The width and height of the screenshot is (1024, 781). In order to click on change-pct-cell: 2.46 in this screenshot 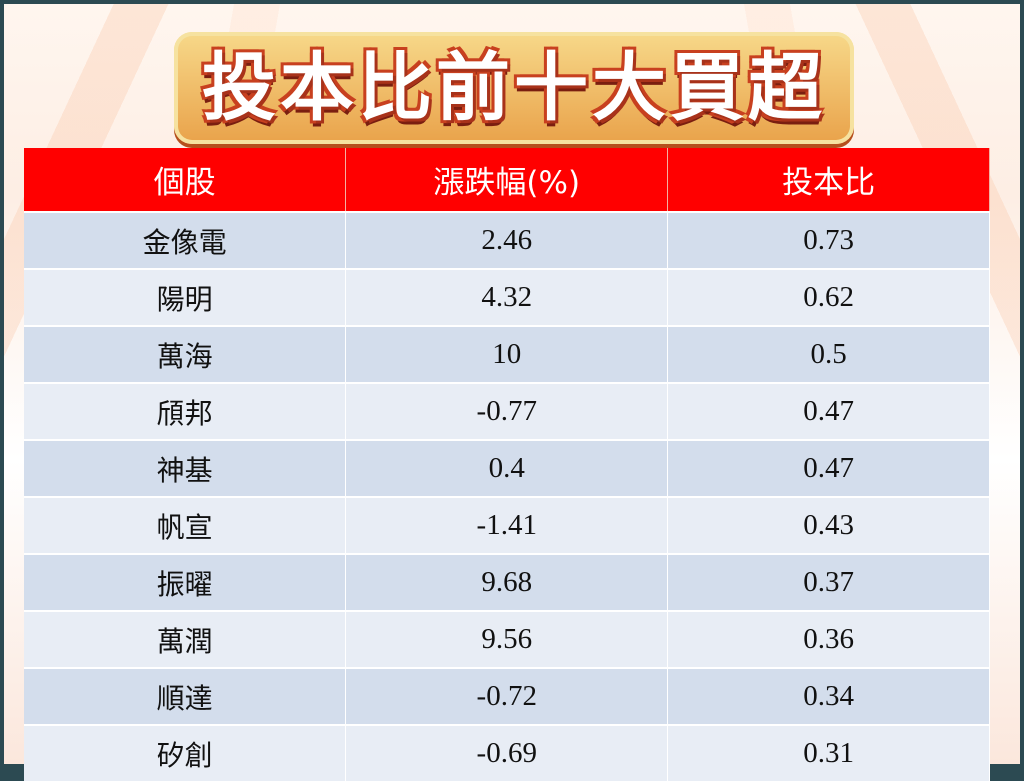, I will do `click(507, 240)`.